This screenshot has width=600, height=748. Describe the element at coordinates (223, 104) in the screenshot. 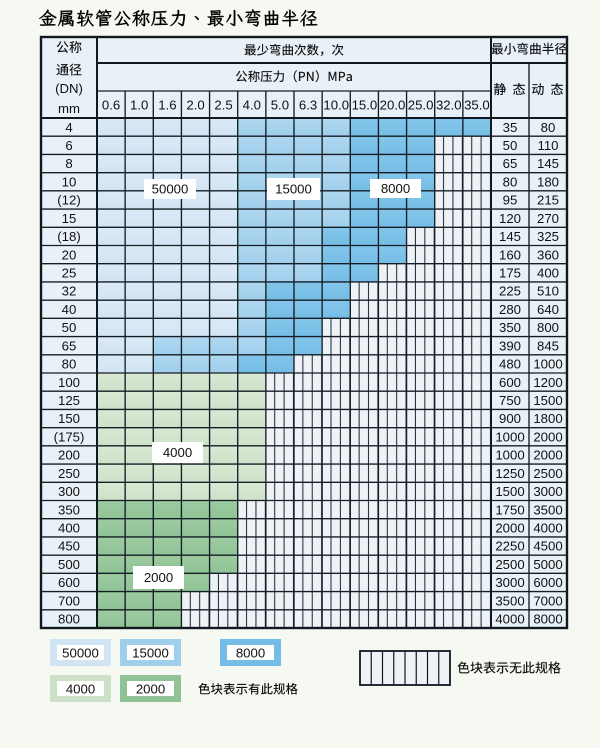

I see `svg-text: 2.5` at that location.